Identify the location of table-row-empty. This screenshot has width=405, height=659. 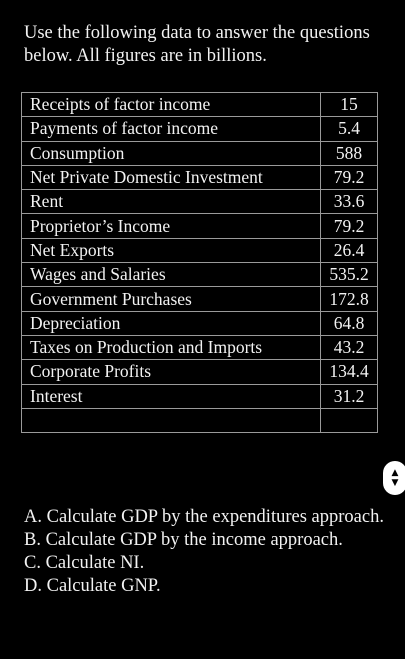
(199, 420).